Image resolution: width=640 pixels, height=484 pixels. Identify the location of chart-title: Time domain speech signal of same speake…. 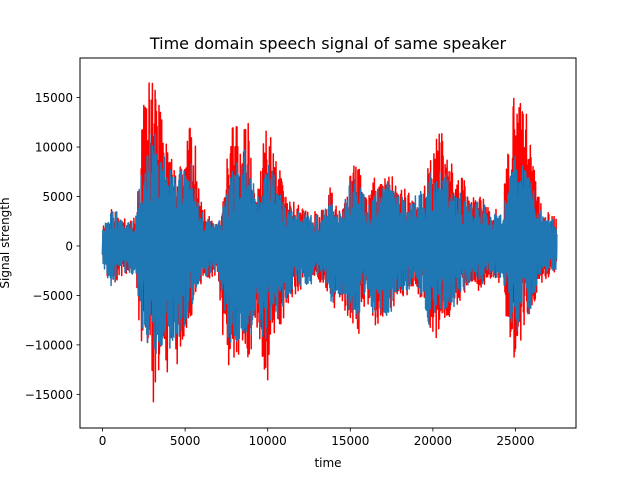
(328, 43).